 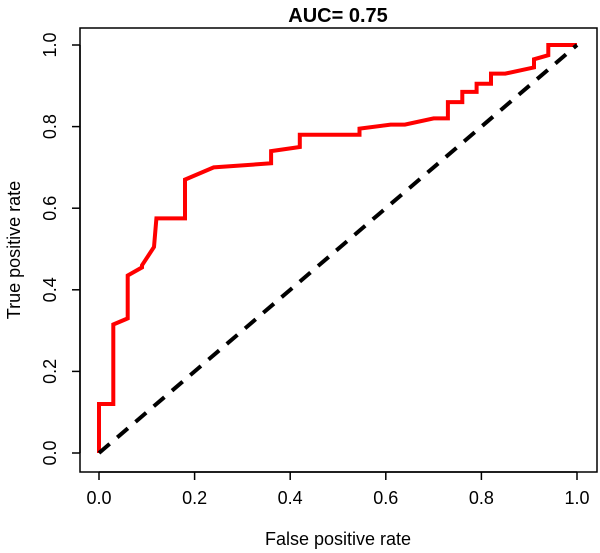 I want to click on y-tick-label: 0.0, so click(x=50, y=452).